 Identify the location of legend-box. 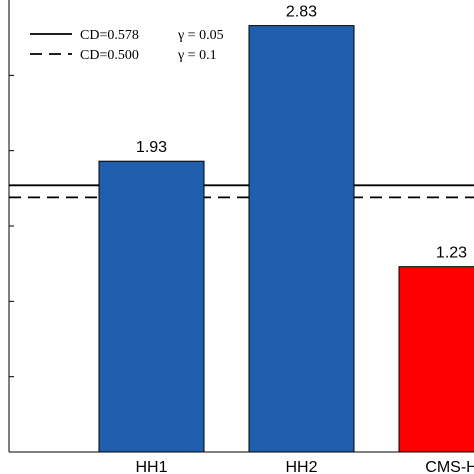
(131, 43).